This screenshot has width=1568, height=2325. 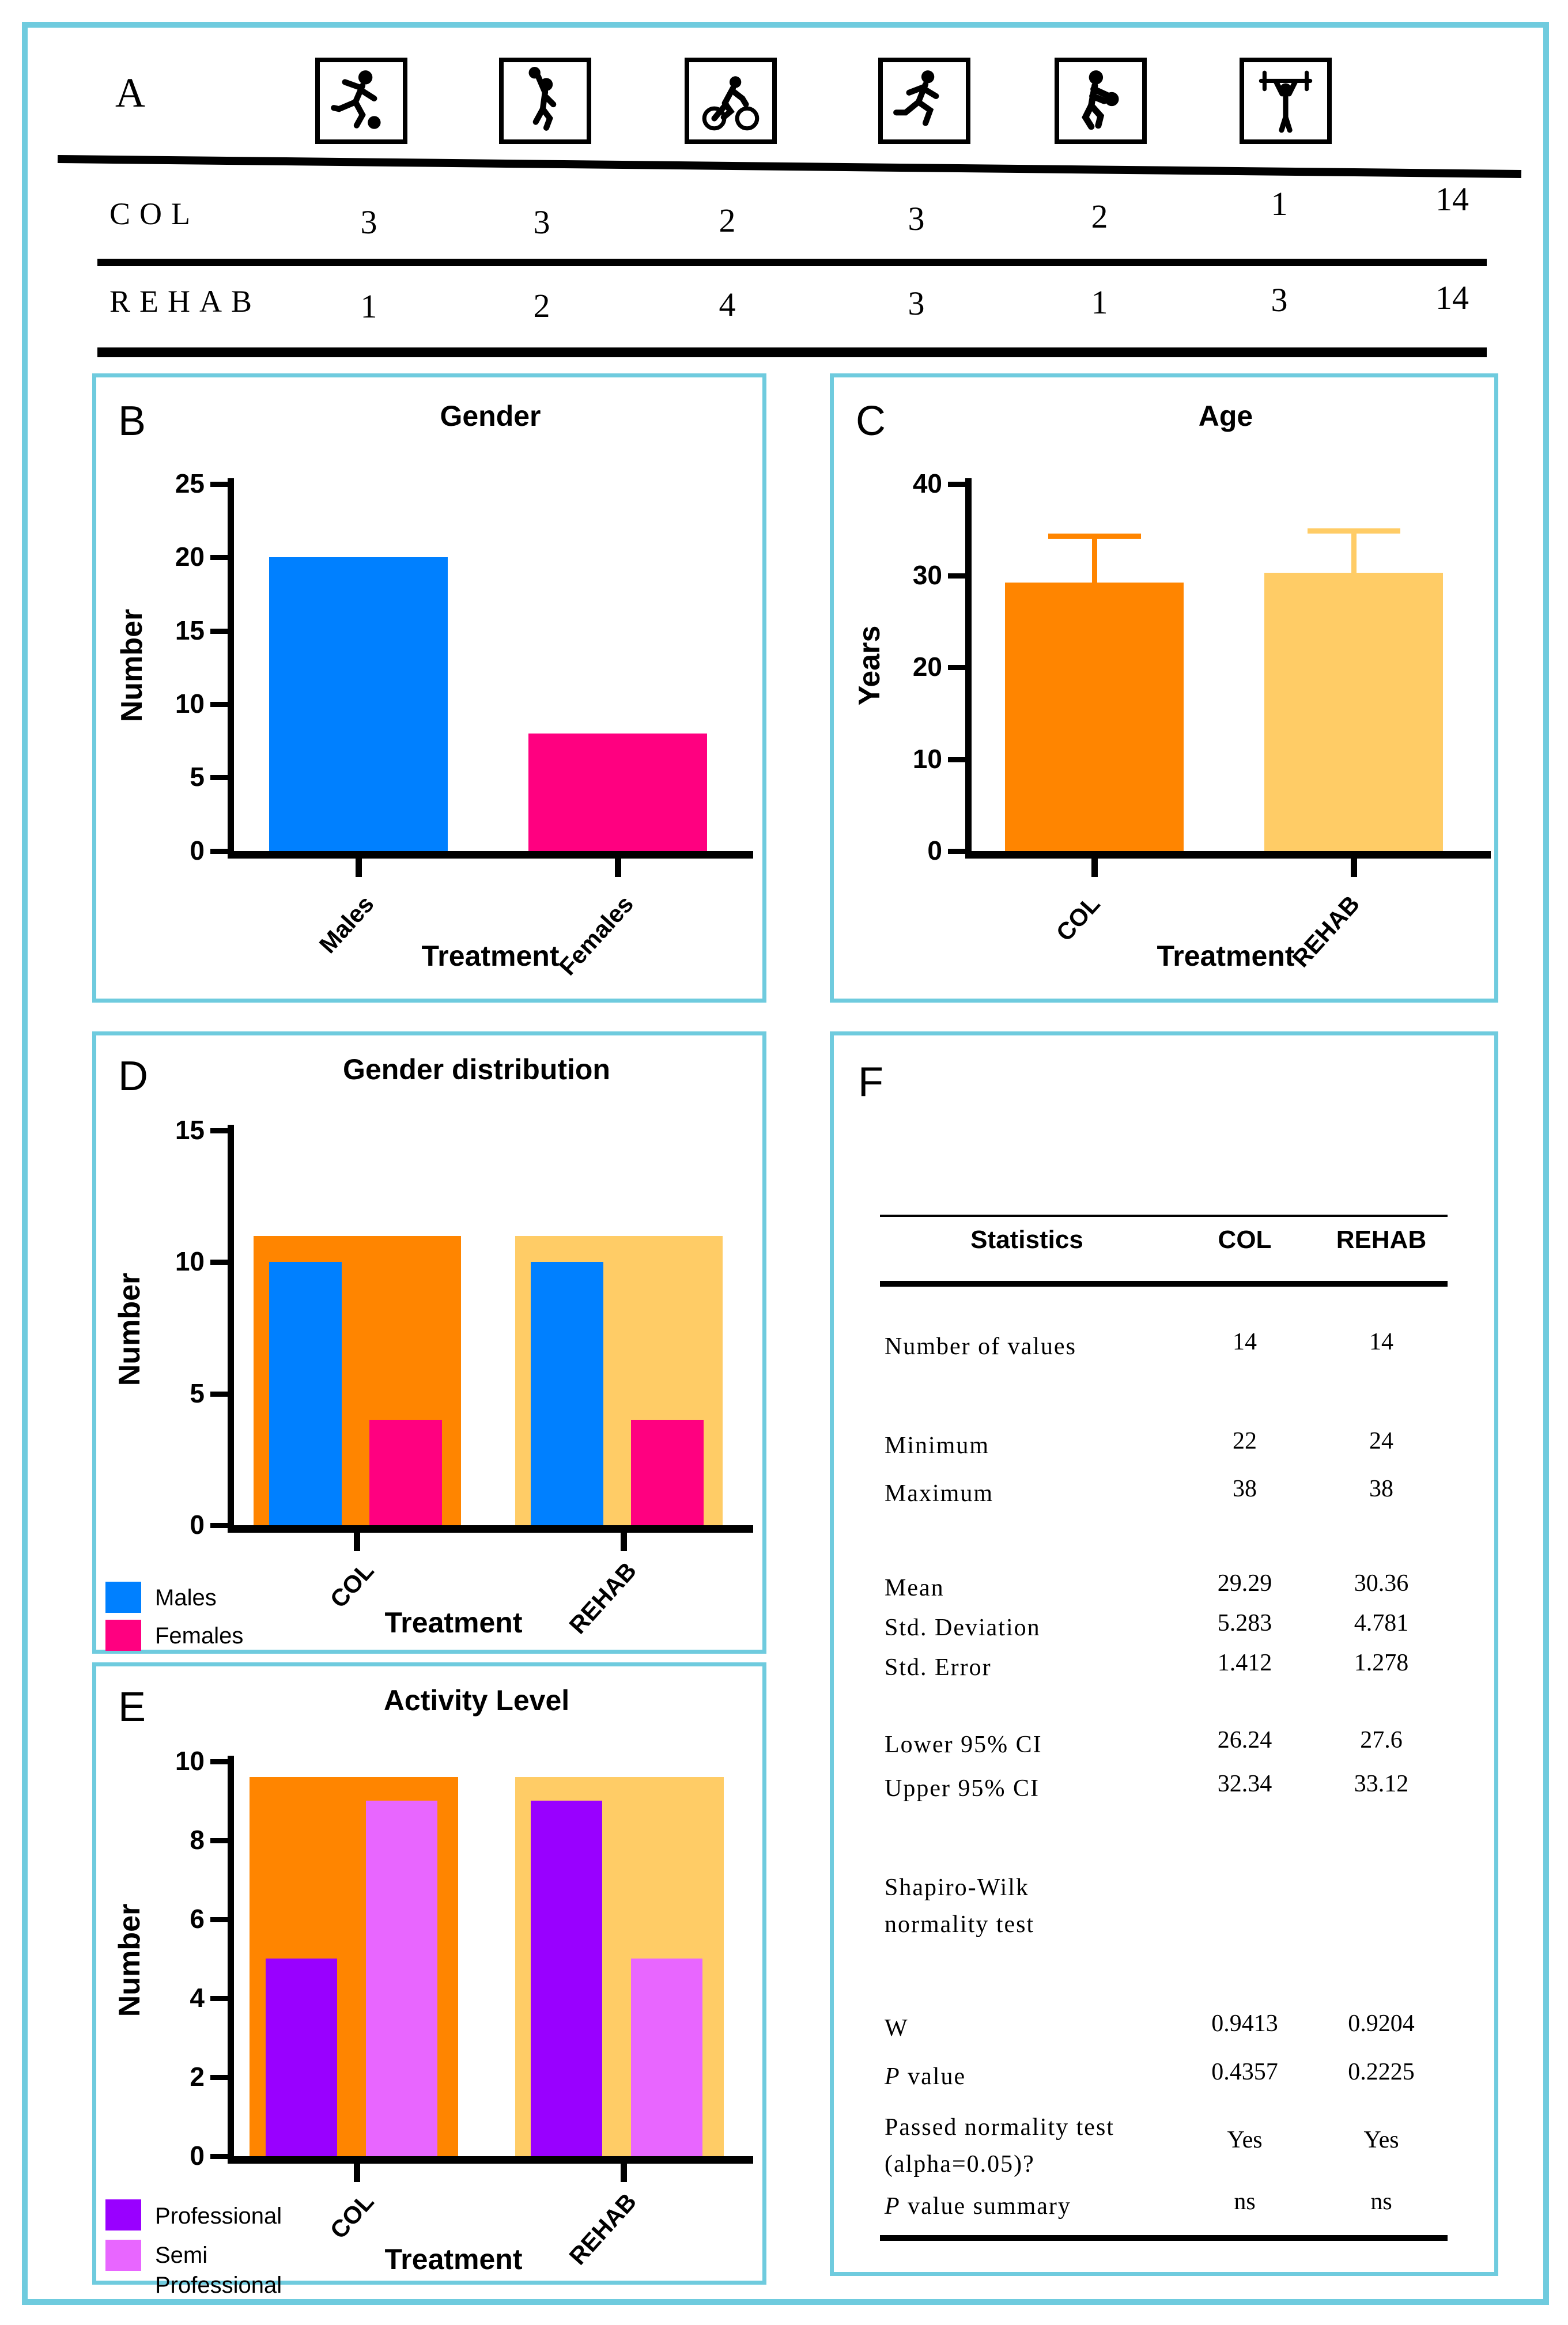 What do you see at coordinates (1245, 1623) in the screenshot?
I see `stats-value: 5.283` at bounding box center [1245, 1623].